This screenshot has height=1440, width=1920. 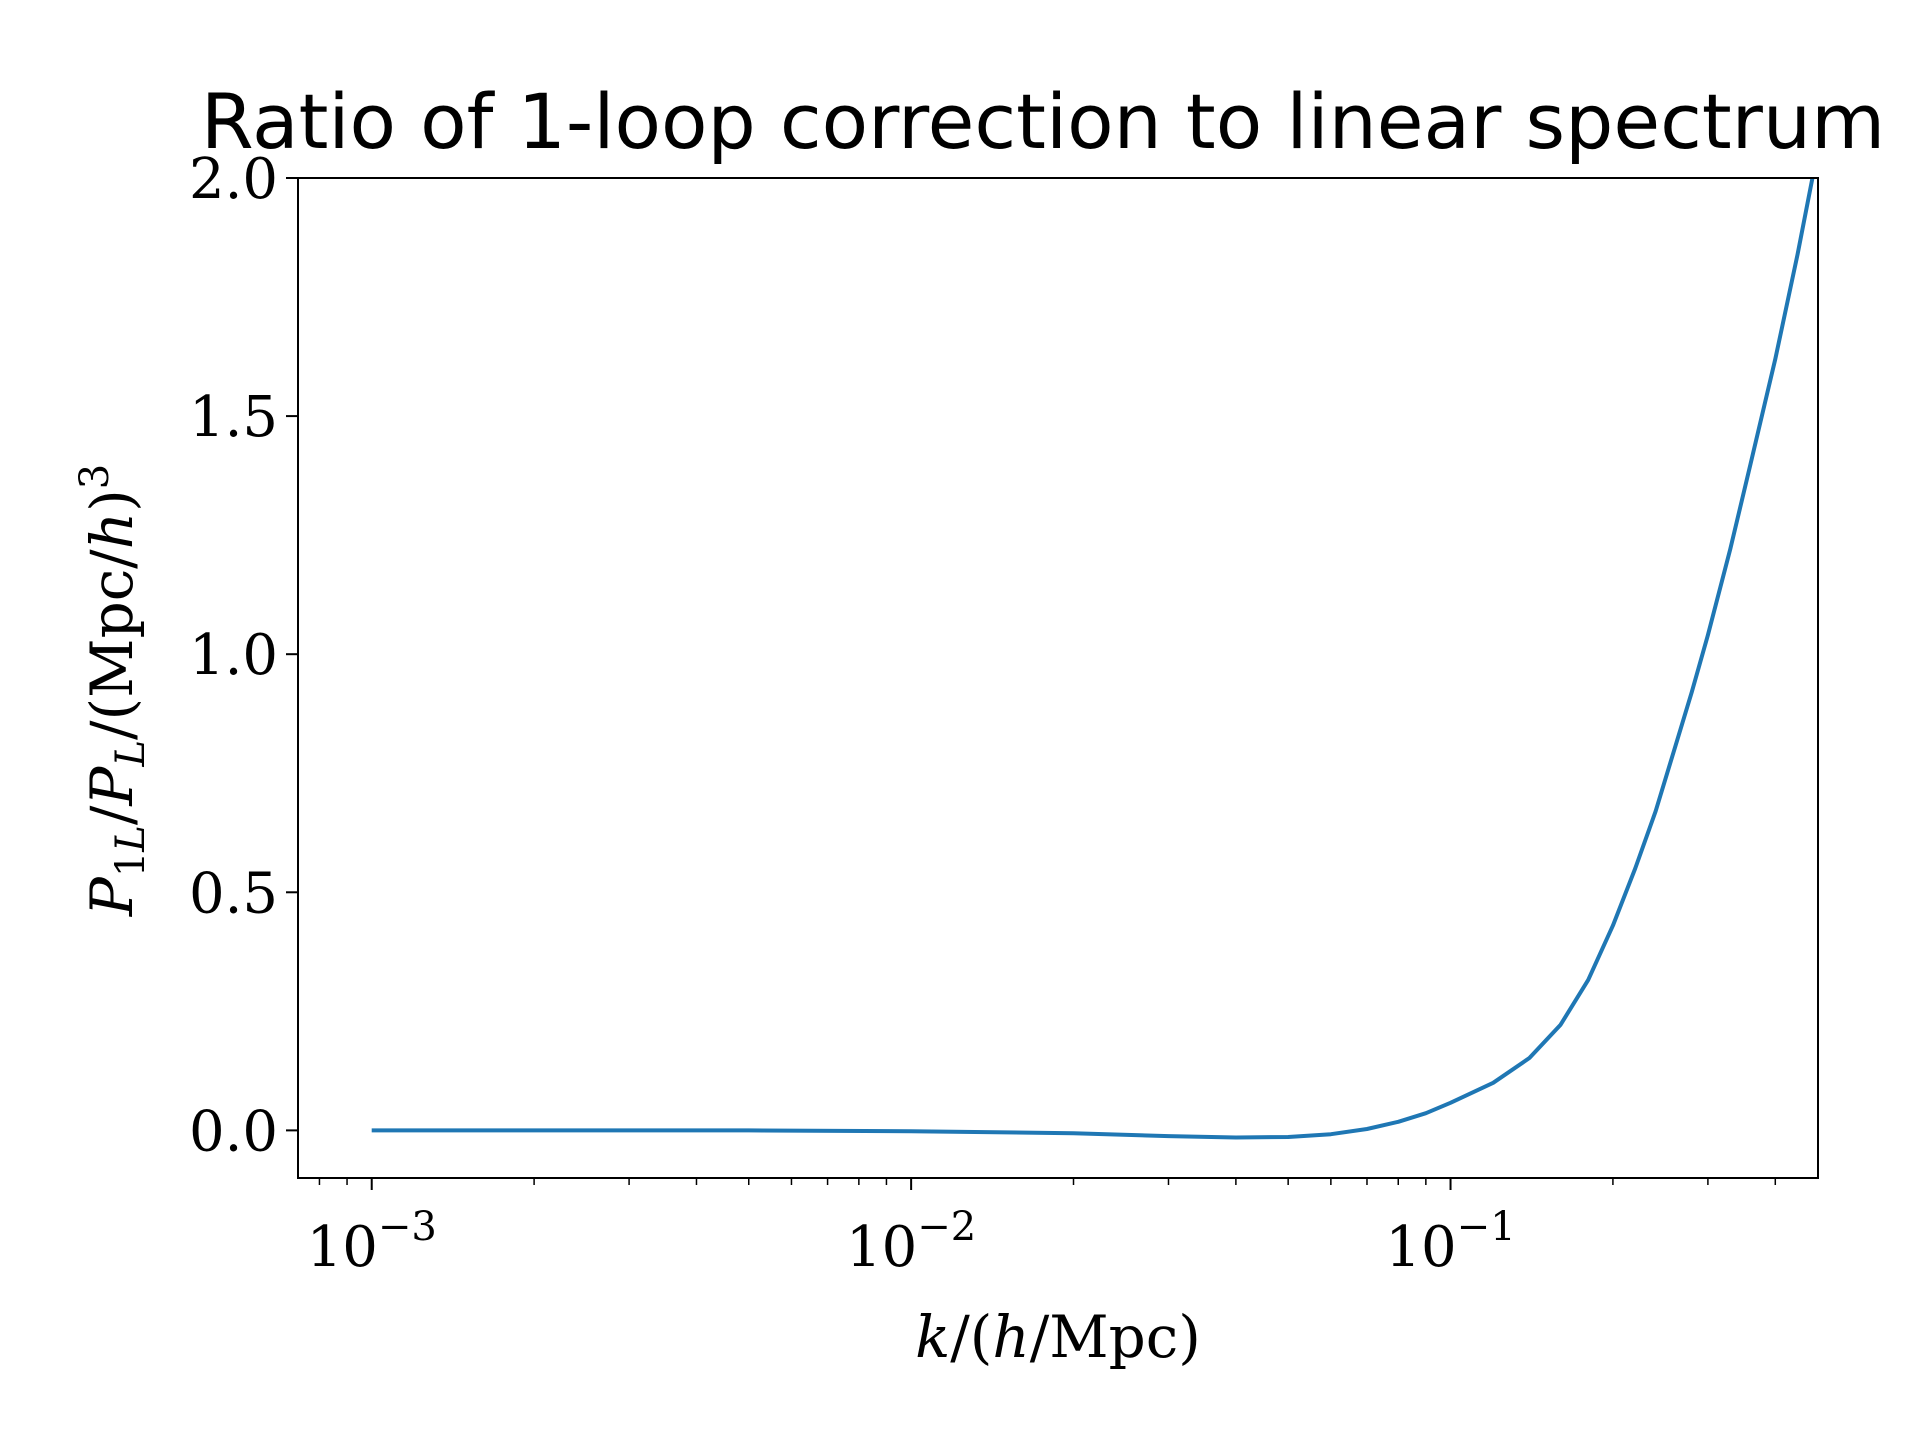 What do you see at coordinates (911, 1242) in the screenshot?
I see `x-tick-label: 10⁻²` at bounding box center [911, 1242].